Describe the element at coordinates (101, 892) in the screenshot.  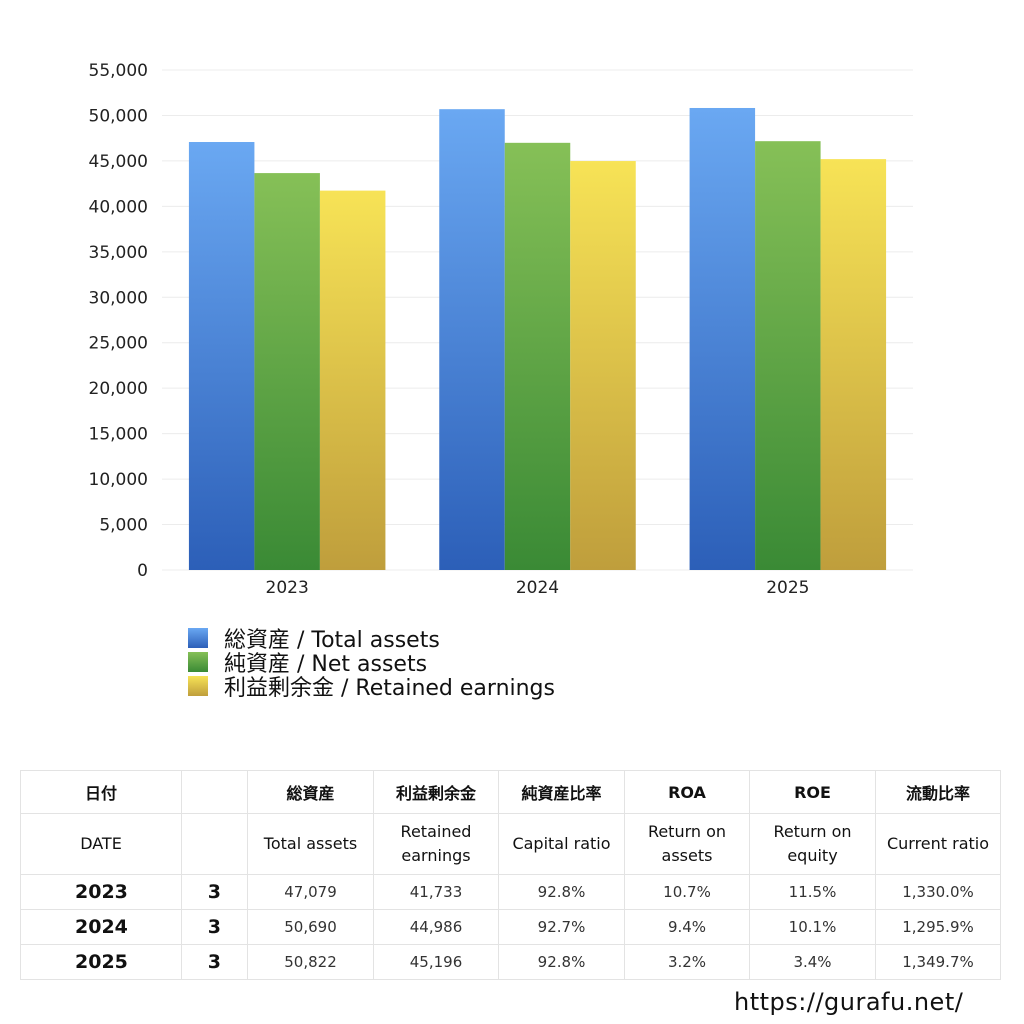
I see `cell-year: 2023` at that location.